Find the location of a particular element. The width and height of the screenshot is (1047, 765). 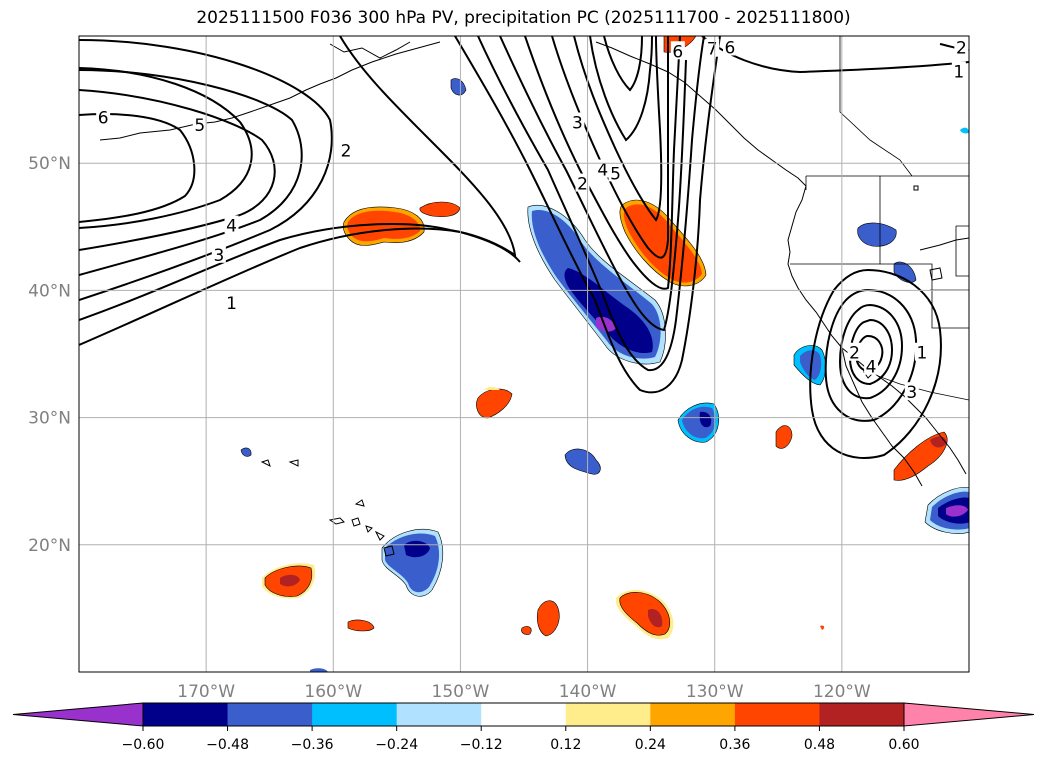

colorbar-outline is located at coordinates (523, 714).